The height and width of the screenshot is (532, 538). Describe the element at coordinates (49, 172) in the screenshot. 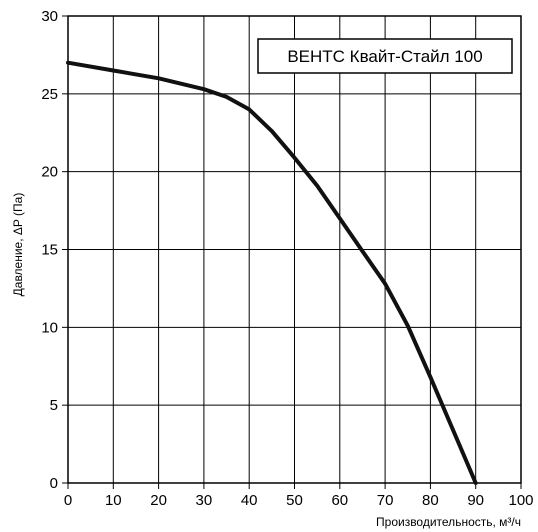

I see `y-tick-label: 20` at that location.